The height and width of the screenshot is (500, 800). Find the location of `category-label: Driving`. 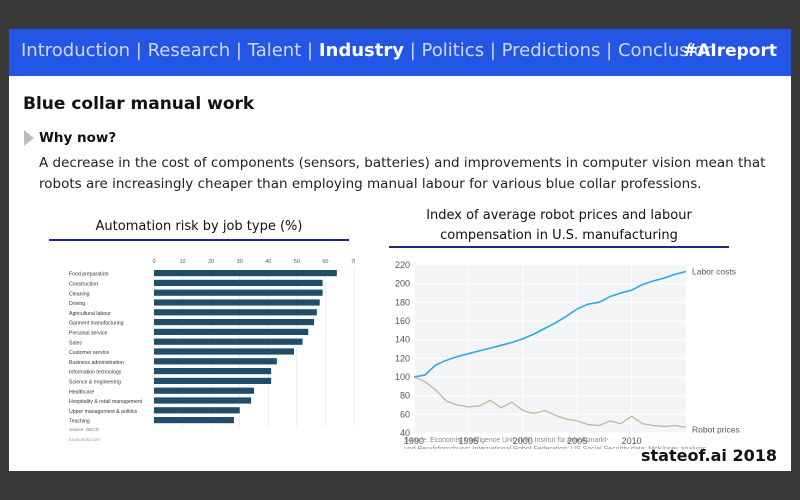

category-label: Driving is located at coordinates (77, 304).